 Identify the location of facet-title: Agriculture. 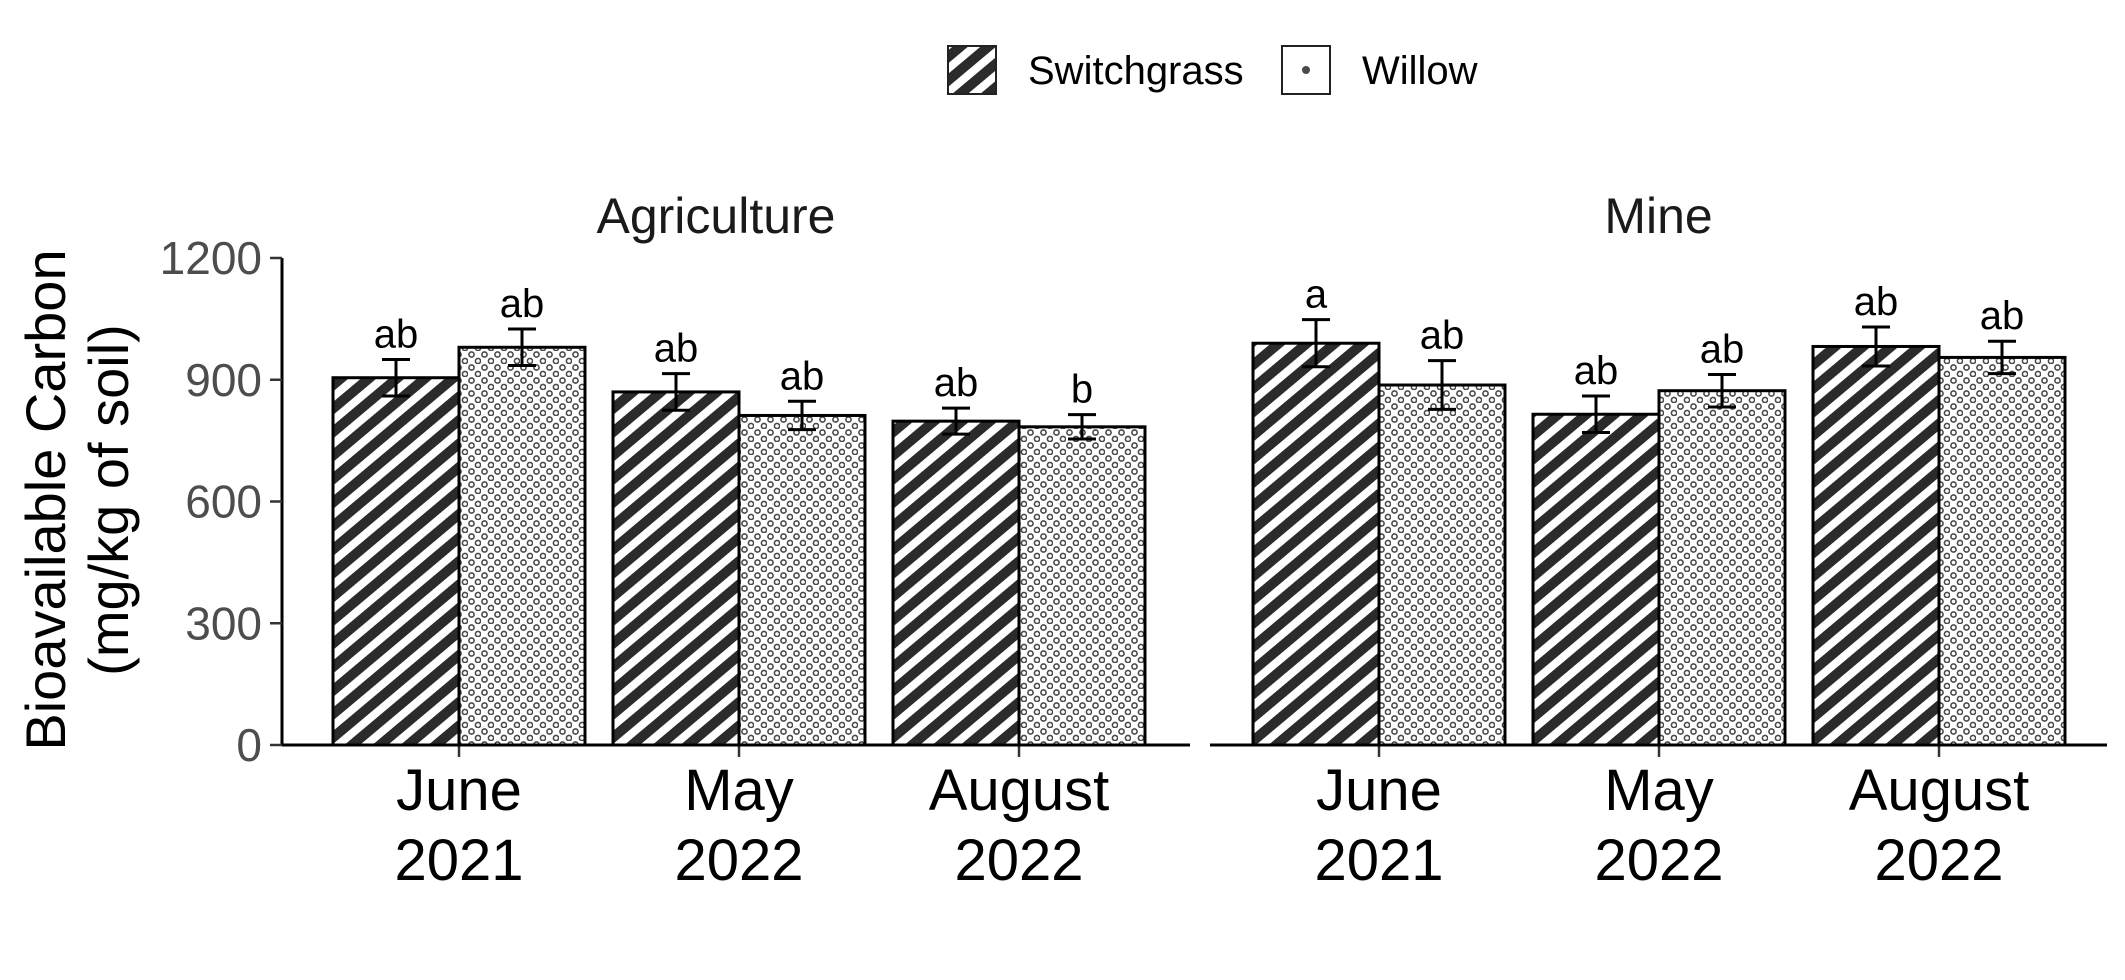
(716, 216).